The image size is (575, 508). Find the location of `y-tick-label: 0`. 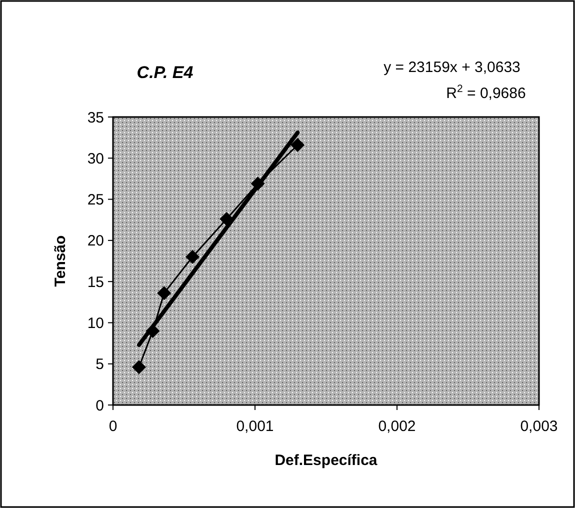

y-tick-label: 0 is located at coordinates (100, 405).